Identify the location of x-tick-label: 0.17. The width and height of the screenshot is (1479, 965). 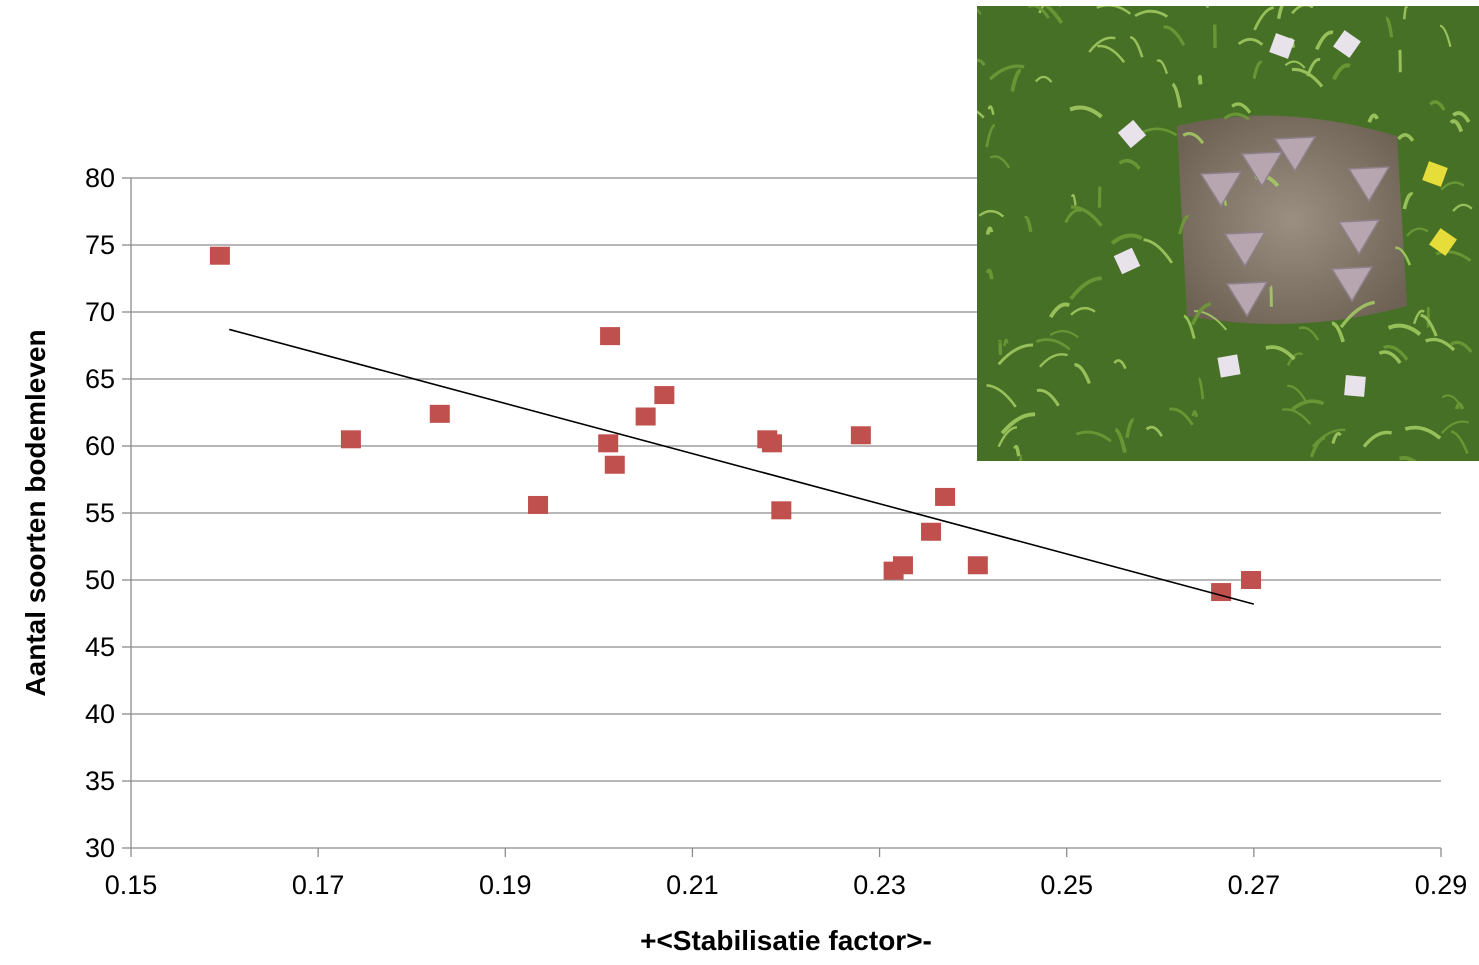
(318, 885).